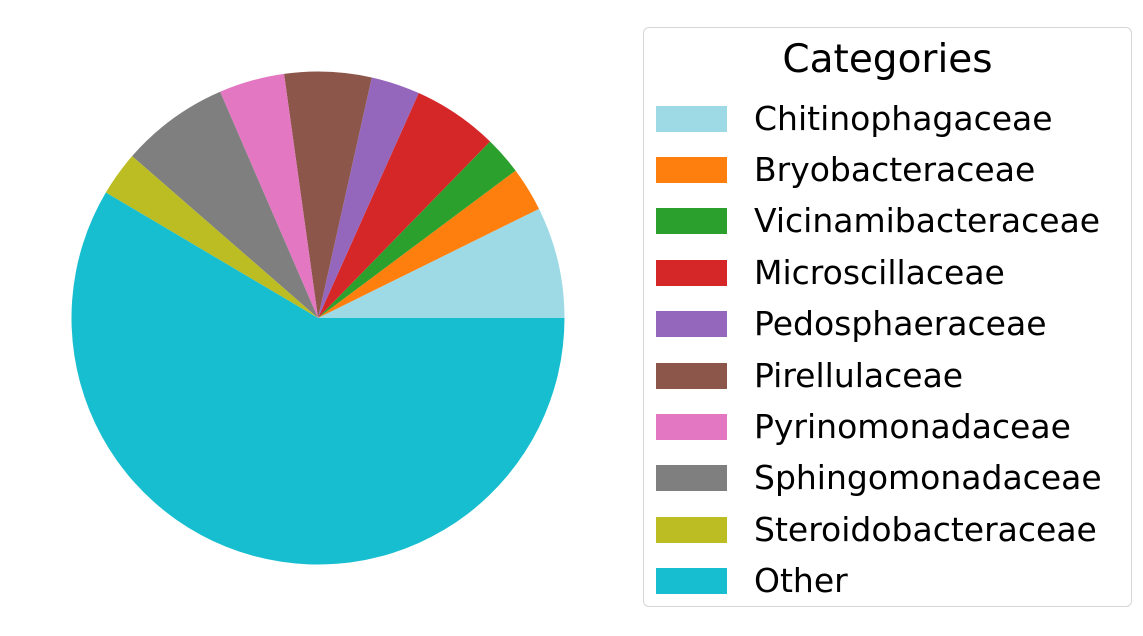  What do you see at coordinates (801, 581) in the screenshot?
I see `legend-label: Other` at bounding box center [801, 581].